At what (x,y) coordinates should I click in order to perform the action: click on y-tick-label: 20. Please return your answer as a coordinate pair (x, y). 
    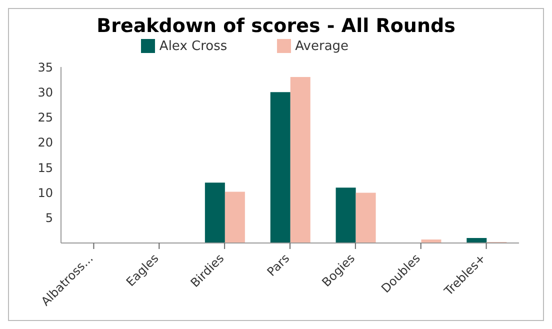
    Looking at the image, I should click on (45, 143).